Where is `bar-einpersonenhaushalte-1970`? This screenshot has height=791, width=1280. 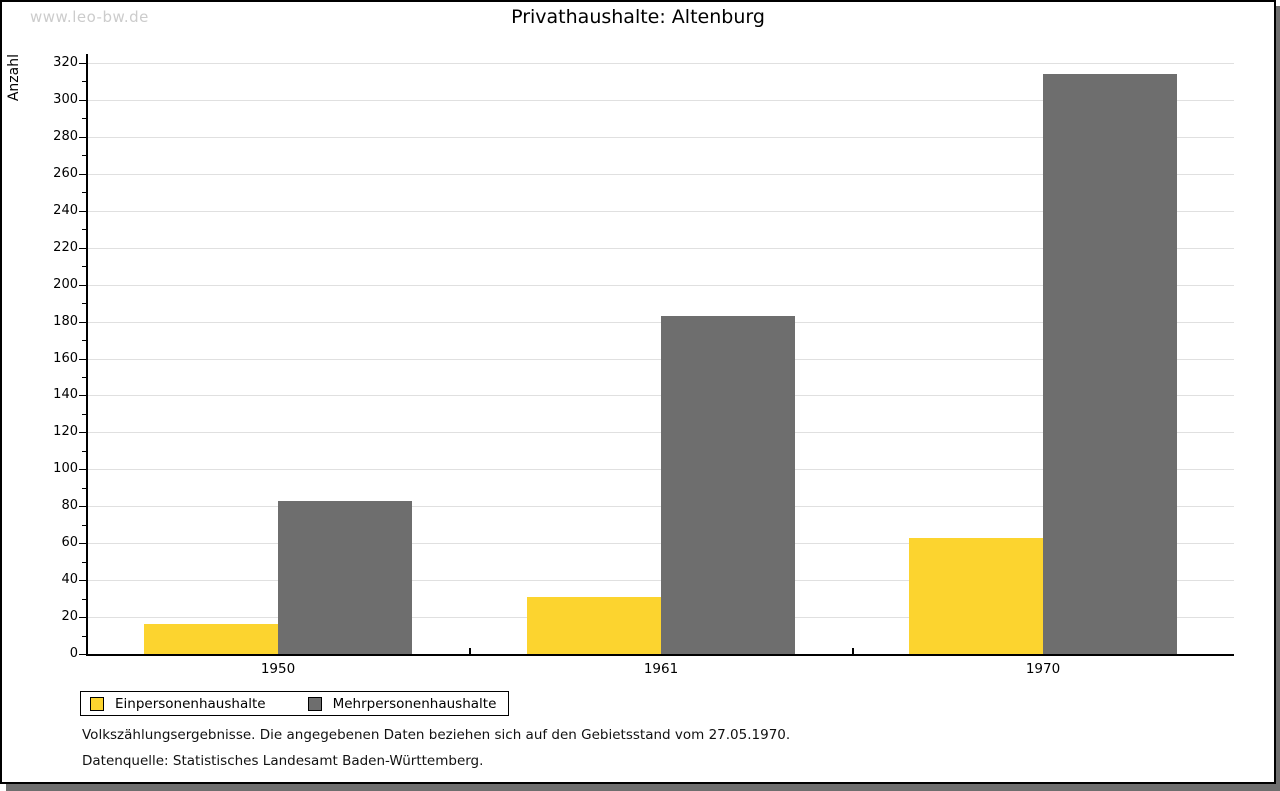 bar-einpersonenhaushalte-1970 is located at coordinates (976, 596).